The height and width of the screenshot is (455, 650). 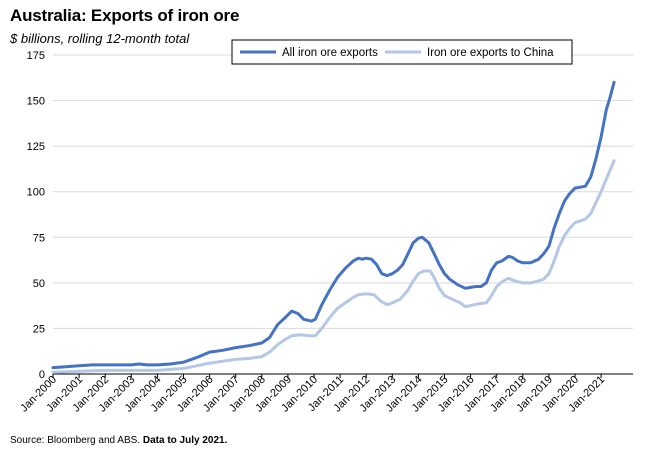 I want to click on y-tick-label: 25, so click(x=39, y=329).